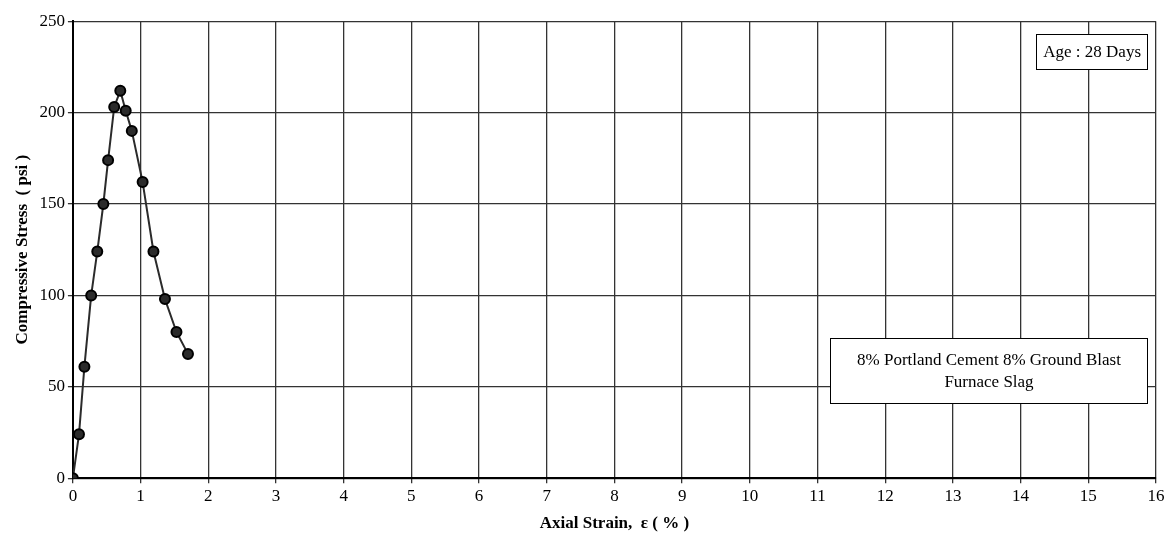 The image size is (1175, 550). Describe the element at coordinates (614, 523) in the screenshot. I see `x-axis-title: Axial Strain, ε ( % )` at that location.